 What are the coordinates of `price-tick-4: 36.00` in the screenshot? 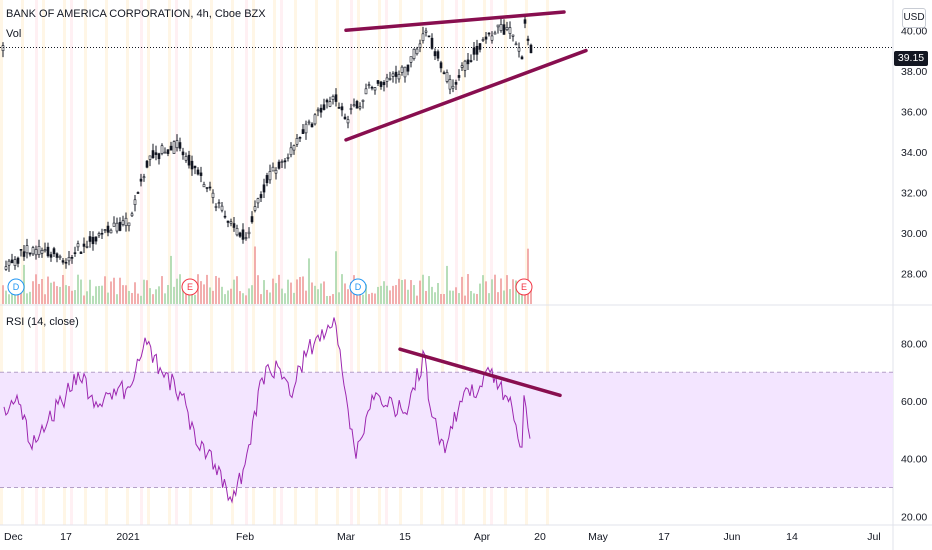 It's located at (914, 112).